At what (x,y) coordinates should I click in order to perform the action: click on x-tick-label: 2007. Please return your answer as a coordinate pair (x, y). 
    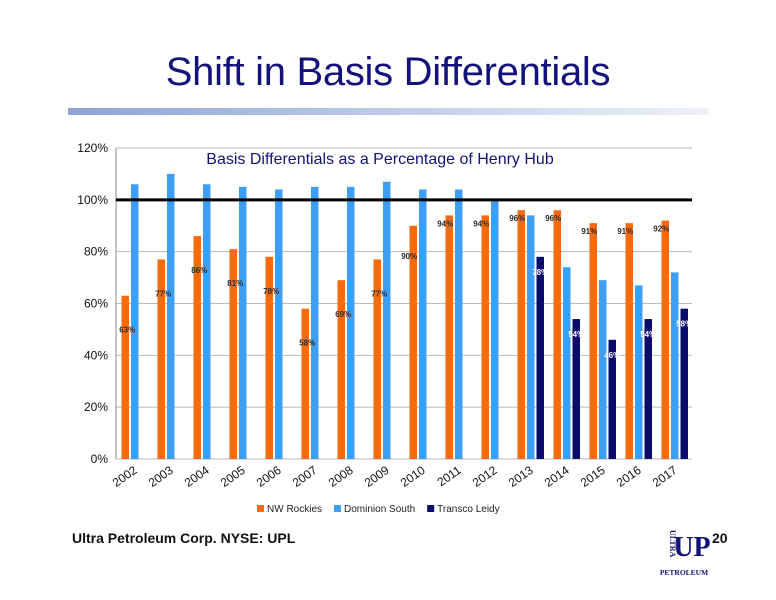
    Looking at the image, I should click on (305, 476).